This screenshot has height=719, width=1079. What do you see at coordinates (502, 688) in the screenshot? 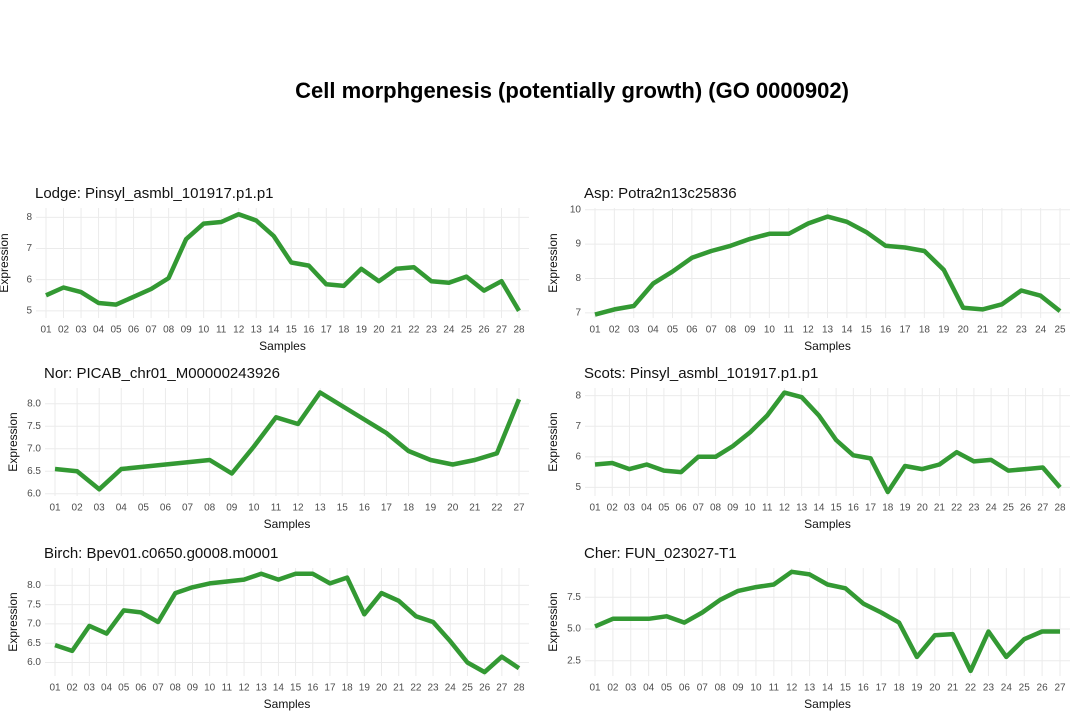
I see `x-tick-label: 27` at bounding box center [502, 688].